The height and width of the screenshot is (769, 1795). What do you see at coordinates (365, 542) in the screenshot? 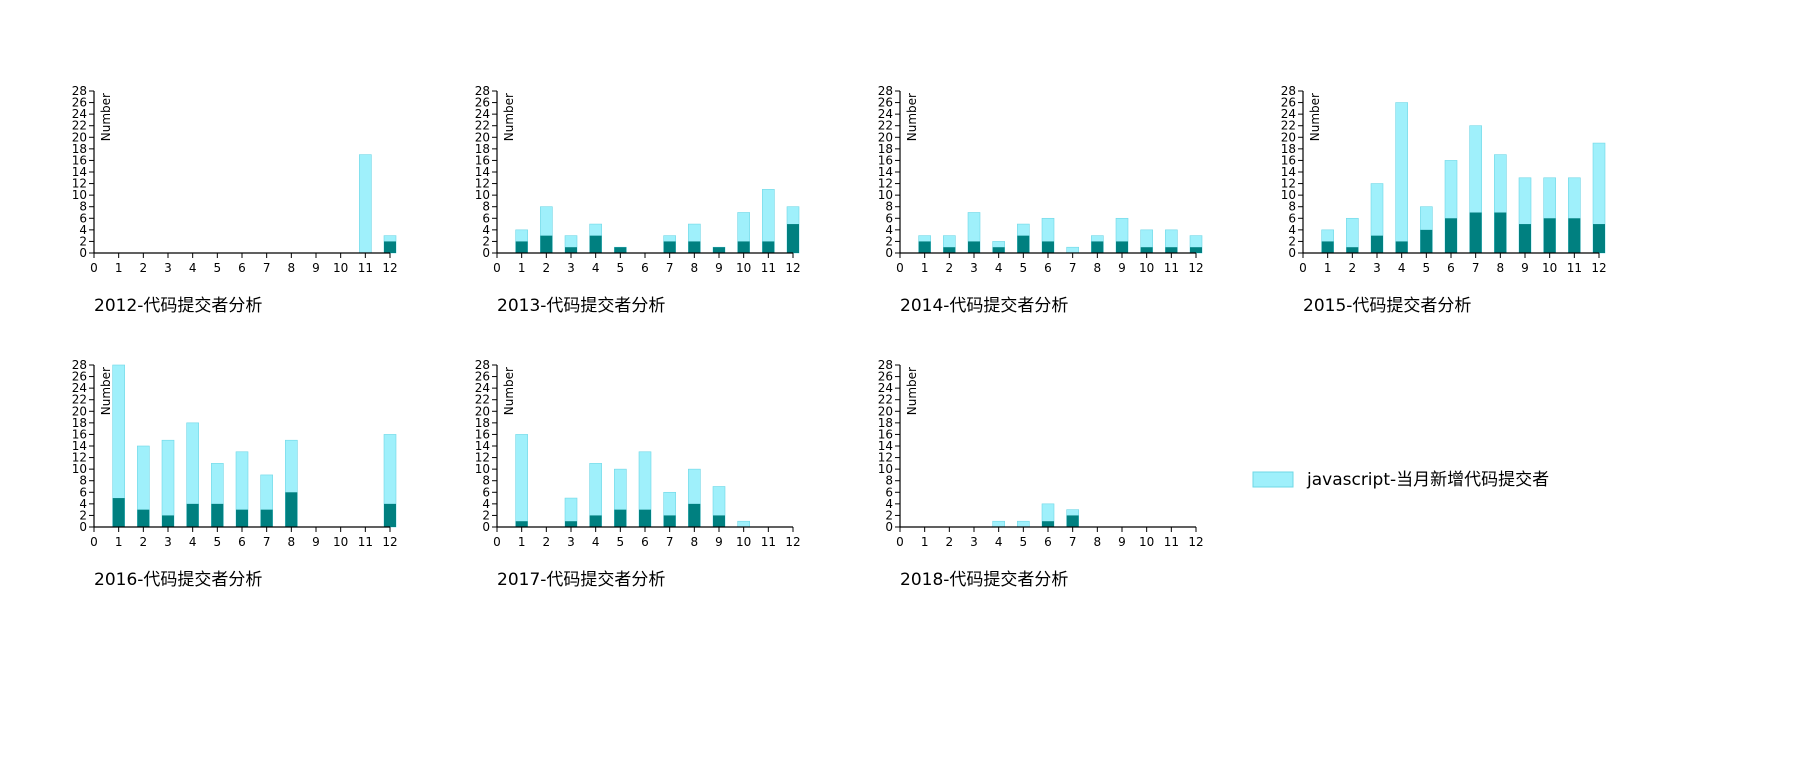
I see `x-tick-label: 11` at bounding box center [365, 542].